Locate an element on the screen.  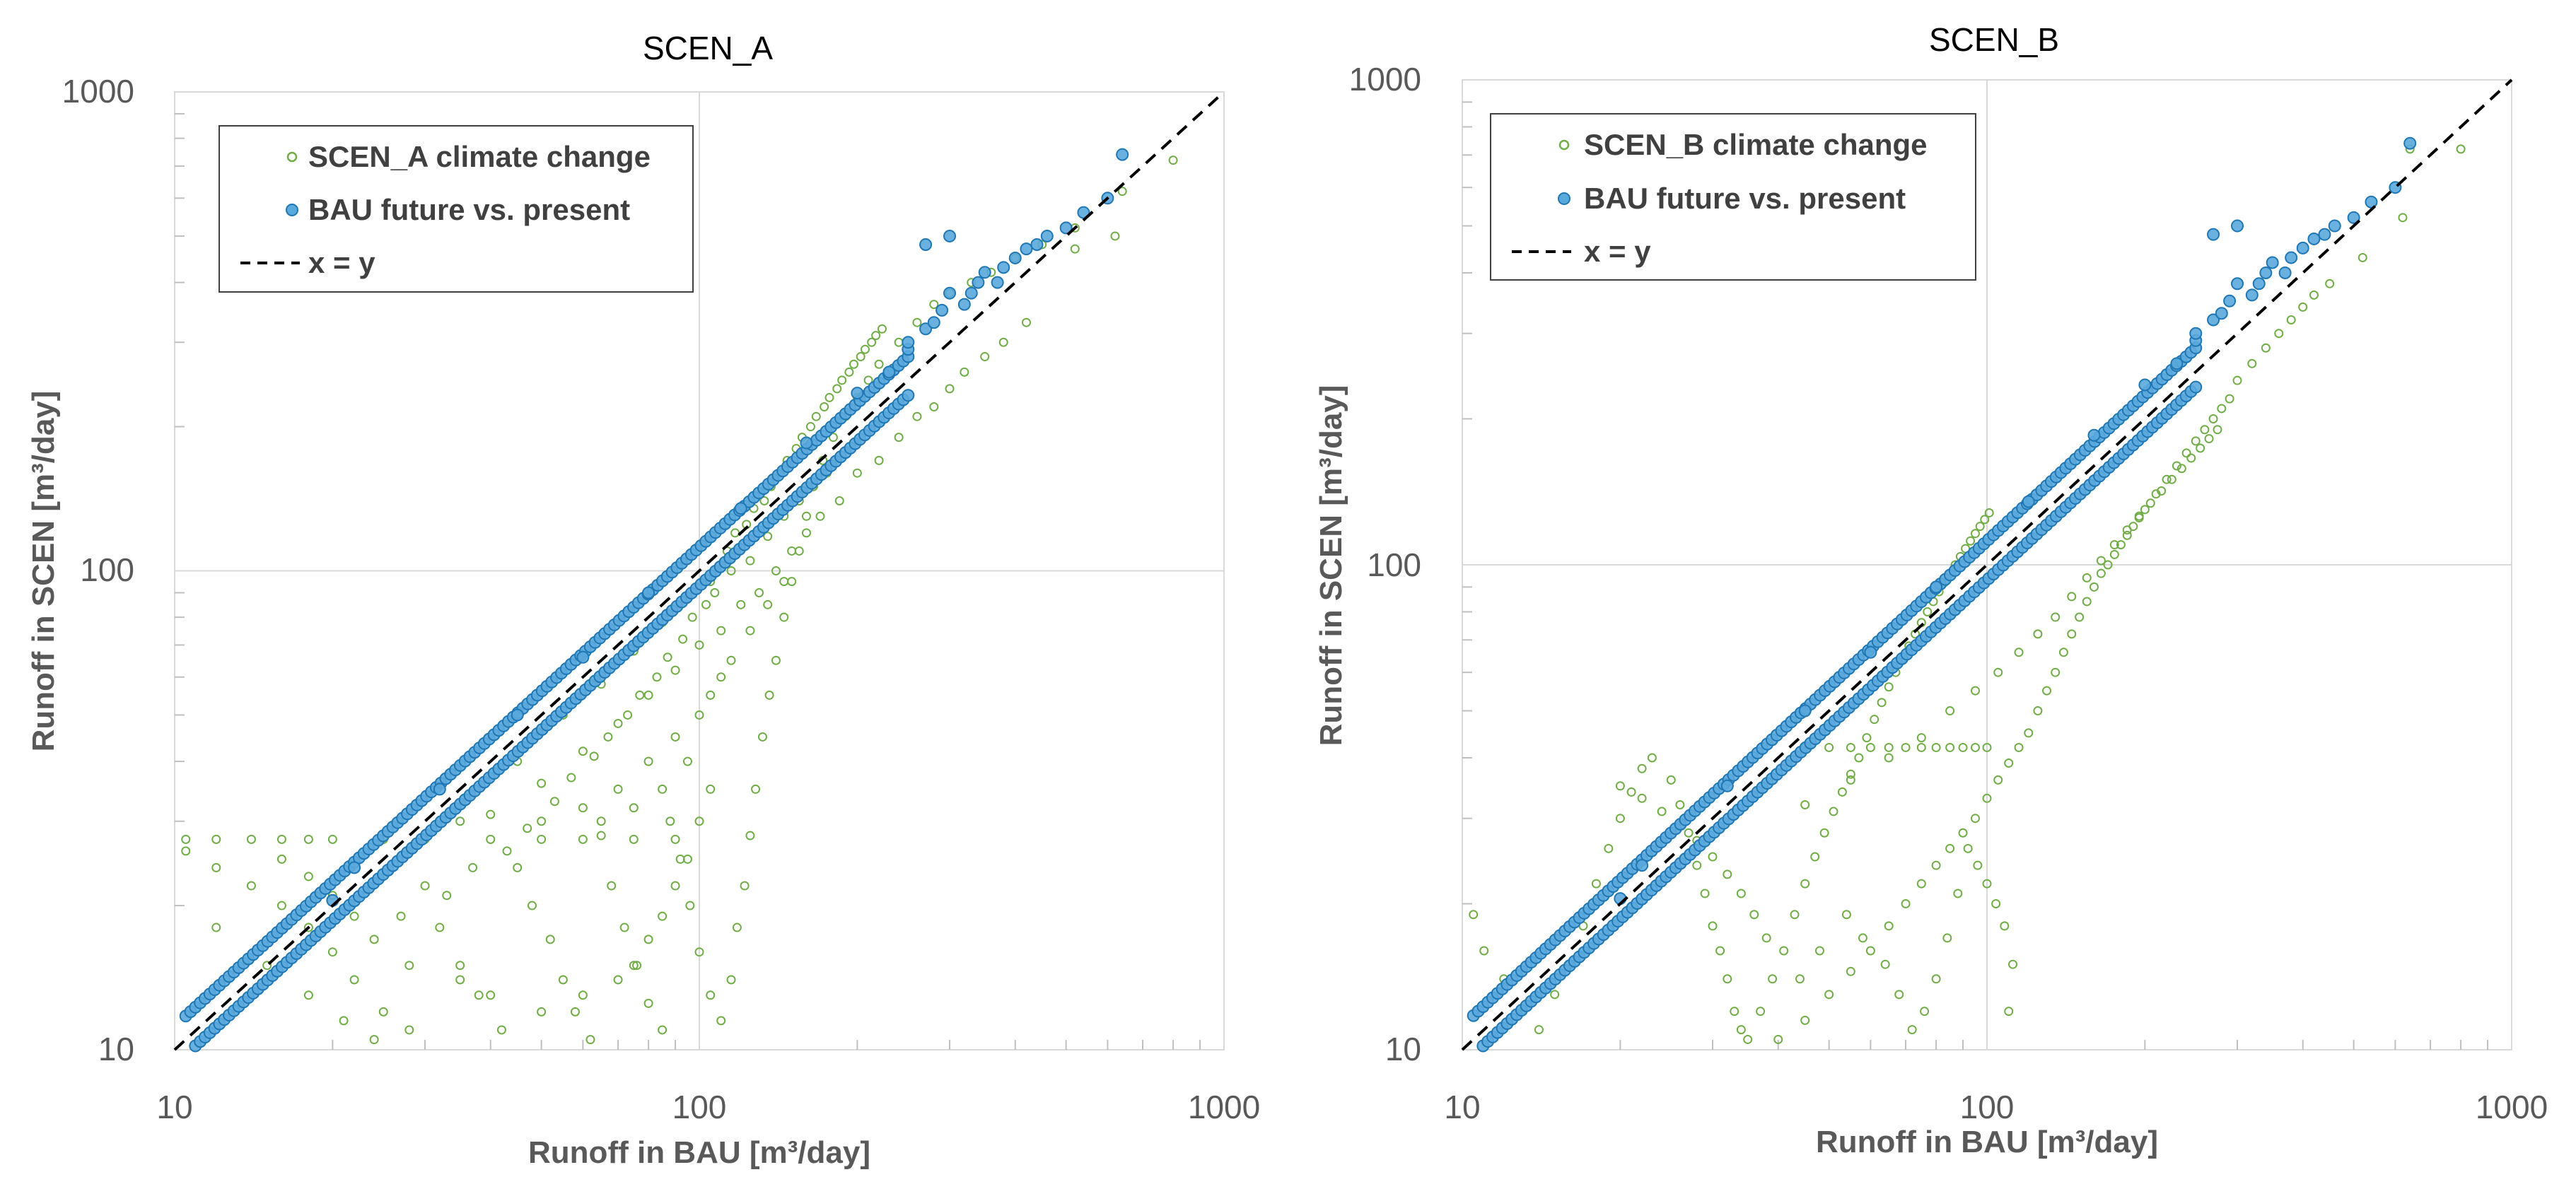
legend-marker-bau is located at coordinates (1564, 198).